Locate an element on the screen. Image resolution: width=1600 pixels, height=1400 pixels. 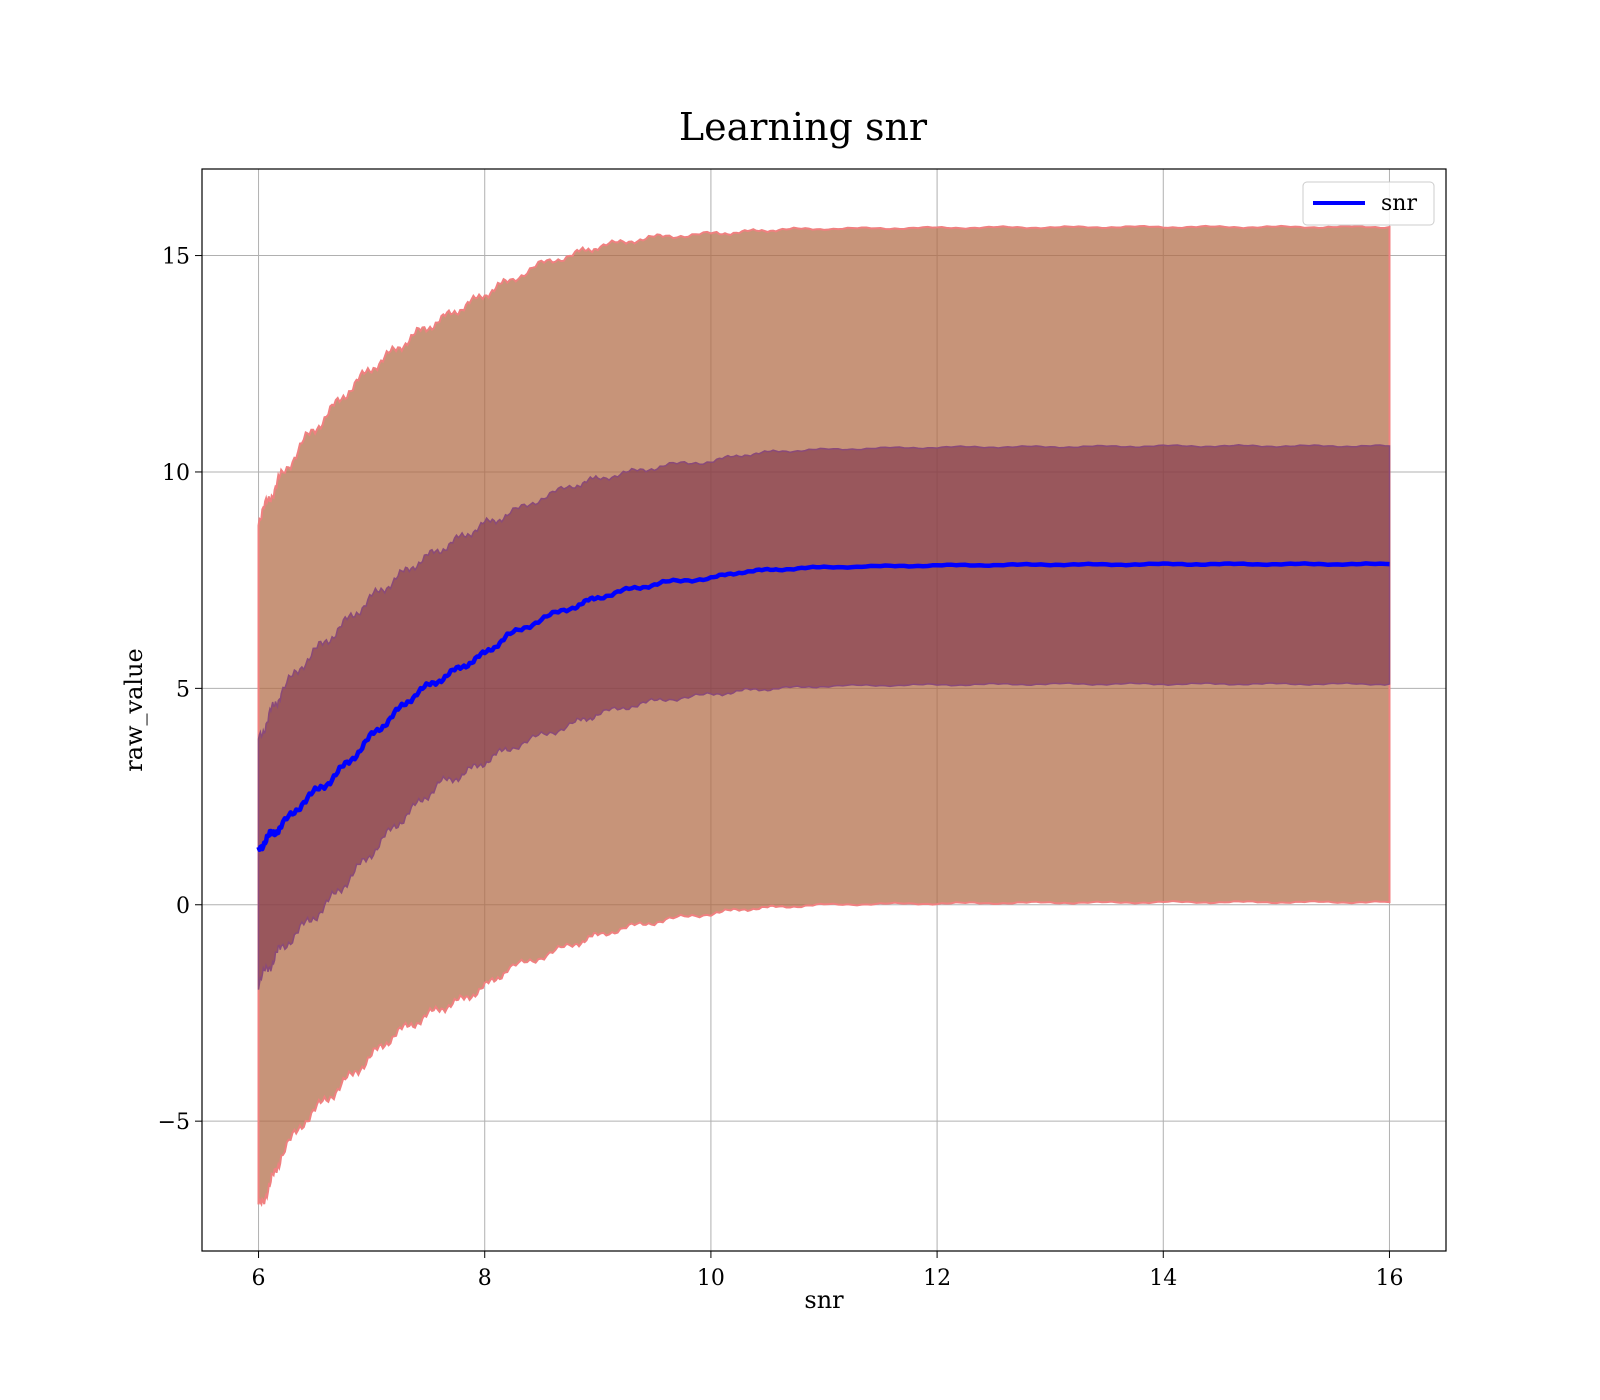
legend-box is located at coordinates (1368, 203).